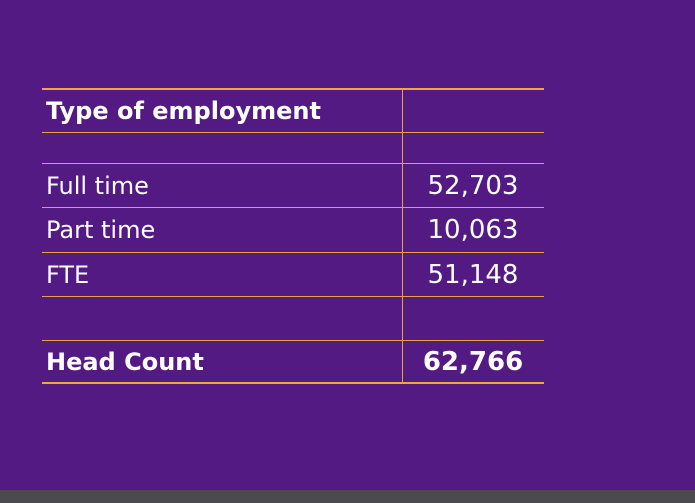  I want to click on row-label: Full time, so click(97, 186).